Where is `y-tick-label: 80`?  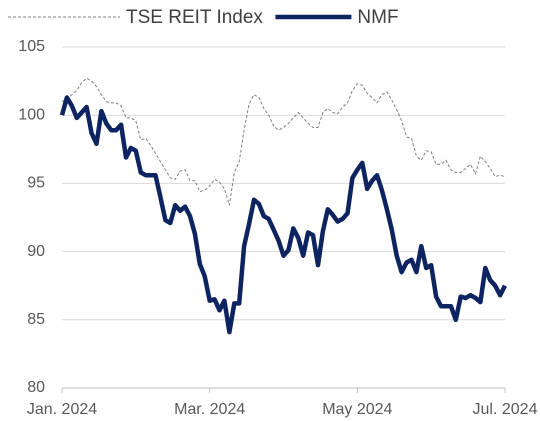 y-tick-label: 80 is located at coordinates (36, 387).